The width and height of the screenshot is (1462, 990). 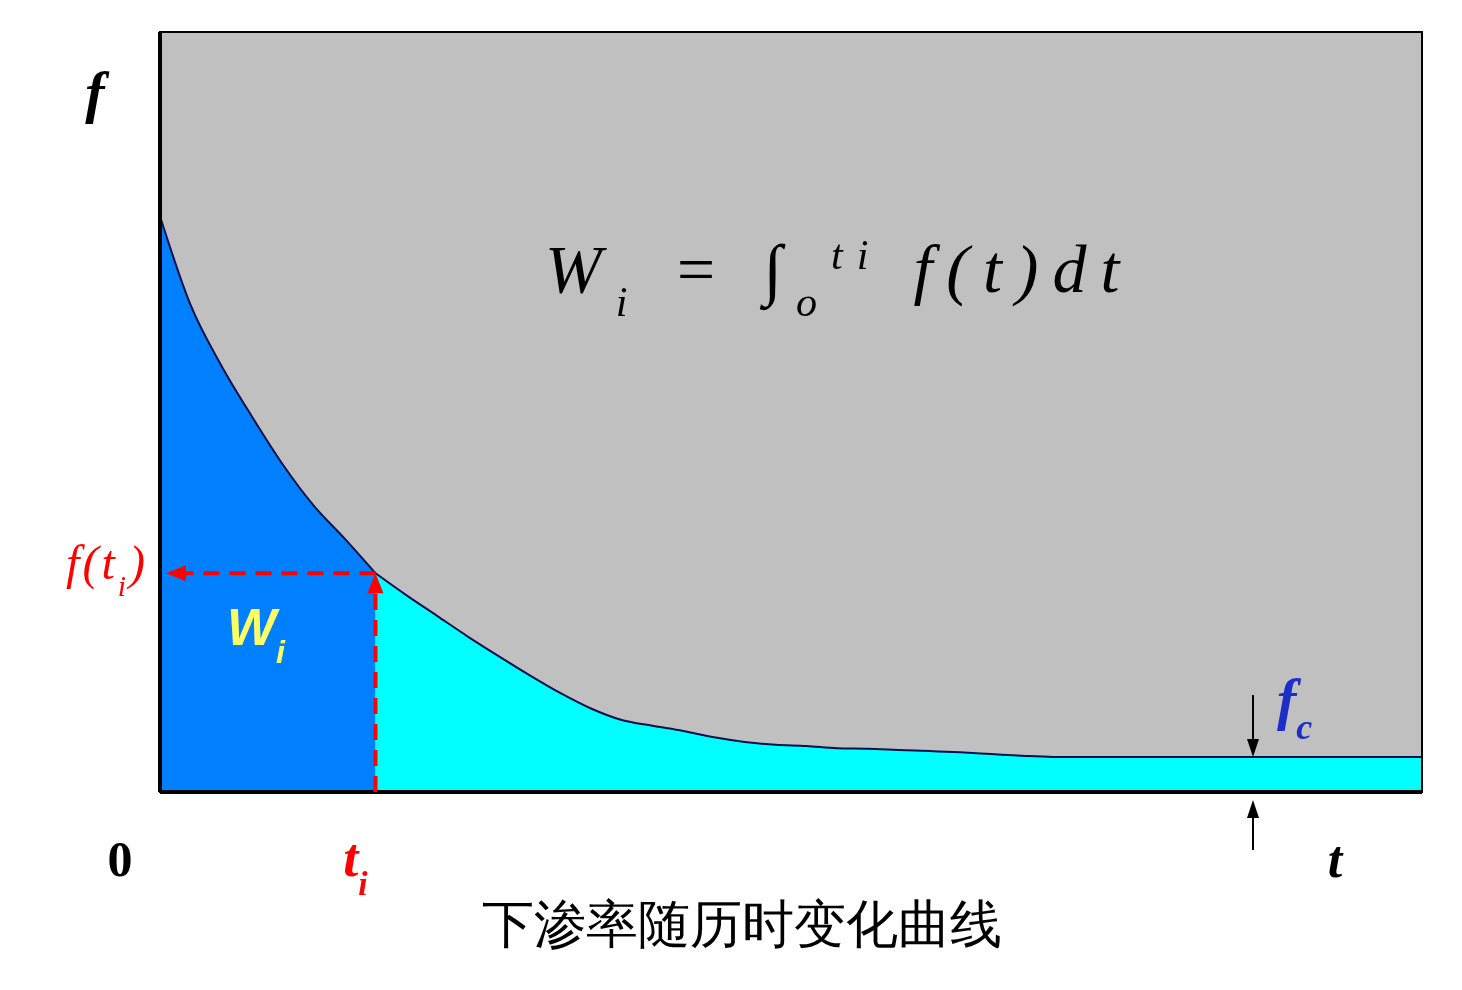 What do you see at coordinates (1295, 706) in the screenshot?
I see `annotation: f$_{c}$` at bounding box center [1295, 706].